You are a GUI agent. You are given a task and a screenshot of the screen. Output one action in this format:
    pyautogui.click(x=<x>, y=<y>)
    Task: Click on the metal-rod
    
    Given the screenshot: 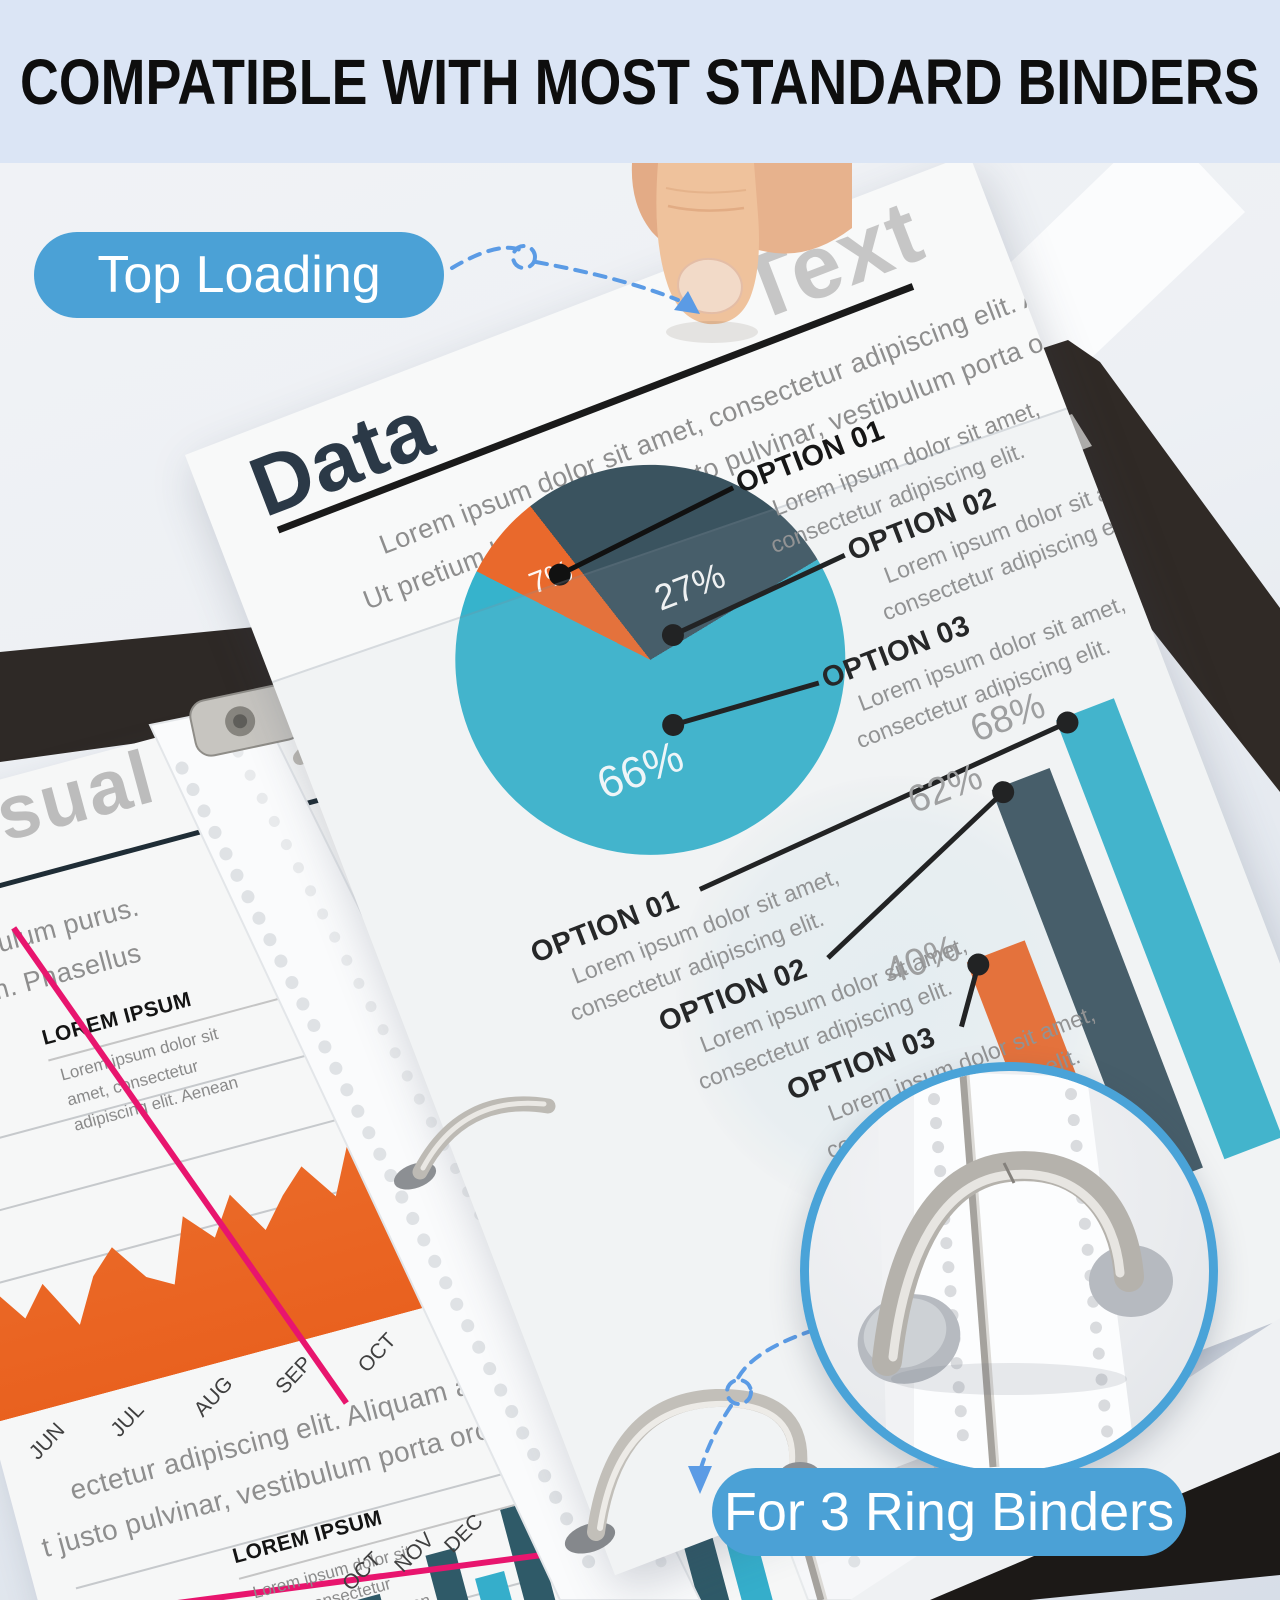 What is the action you would take?
    pyautogui.click(x=979, y=1271)
    